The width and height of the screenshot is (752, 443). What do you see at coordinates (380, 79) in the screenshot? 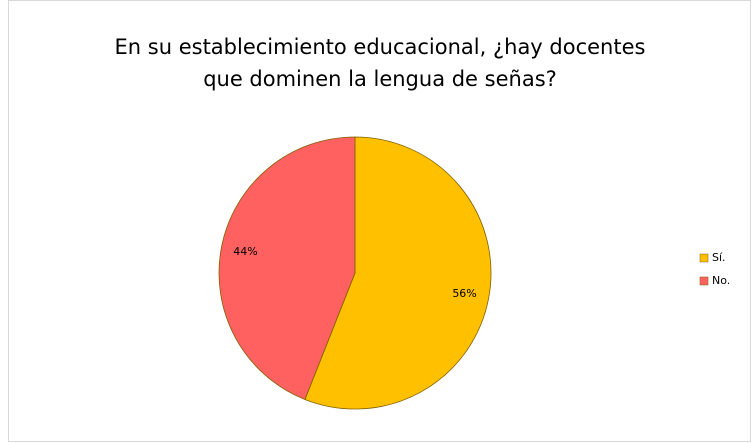
I see `chart-title: que dominen la lengua de señas?` at bounding box center [380, 79].